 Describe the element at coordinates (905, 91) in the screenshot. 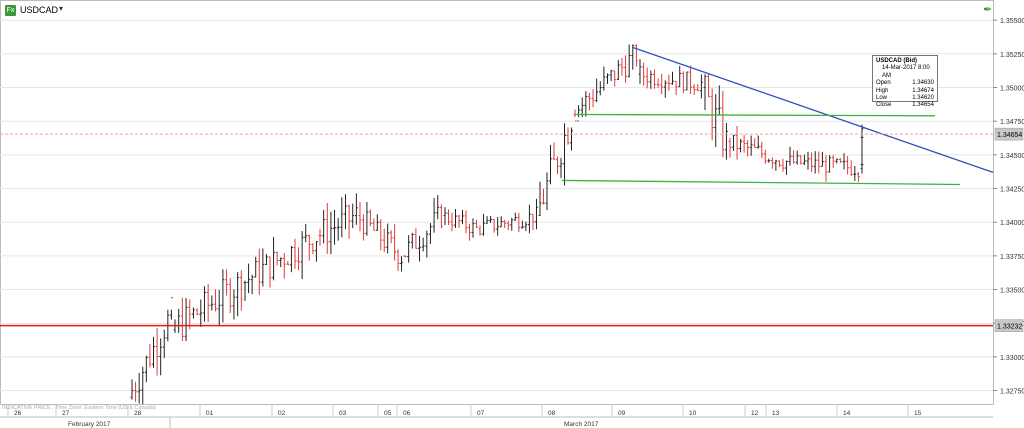

I see `info-row-high: High 1.34674` at that location.